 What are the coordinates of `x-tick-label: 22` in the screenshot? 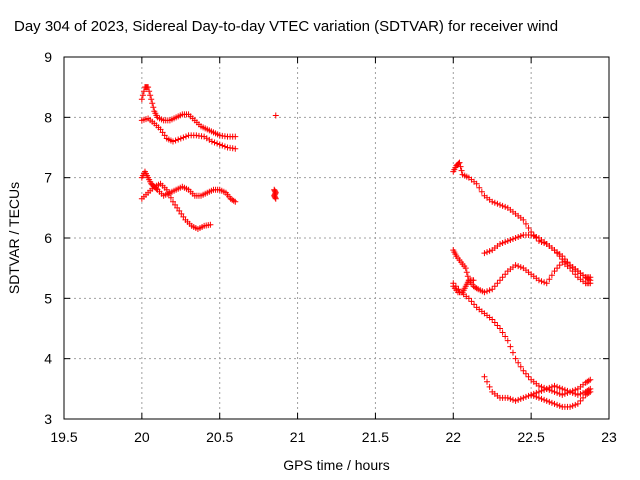 It's located at (453, 437).